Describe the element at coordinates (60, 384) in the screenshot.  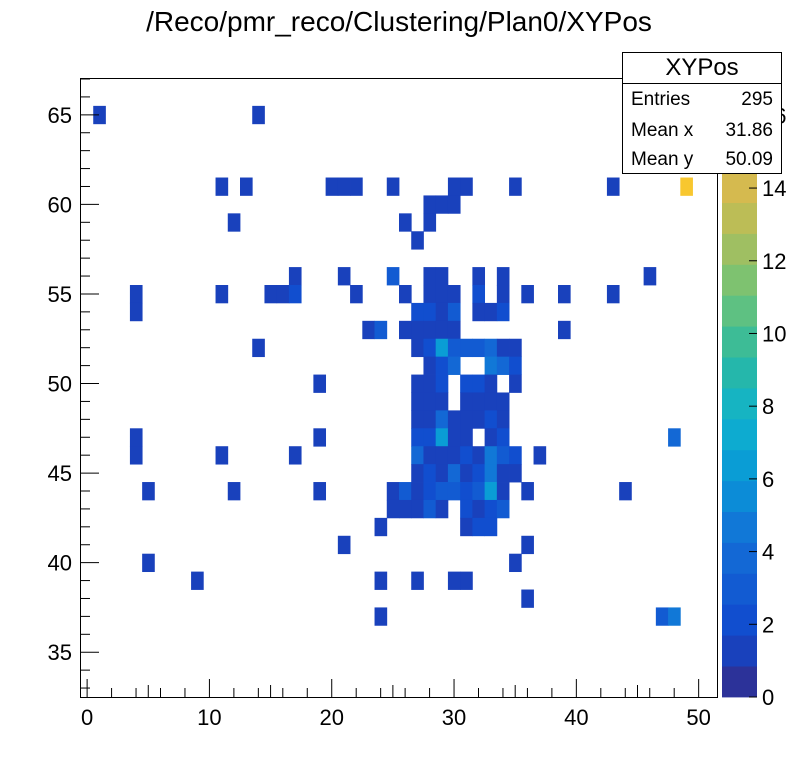
I see `y-tick-label: 50` at that location.